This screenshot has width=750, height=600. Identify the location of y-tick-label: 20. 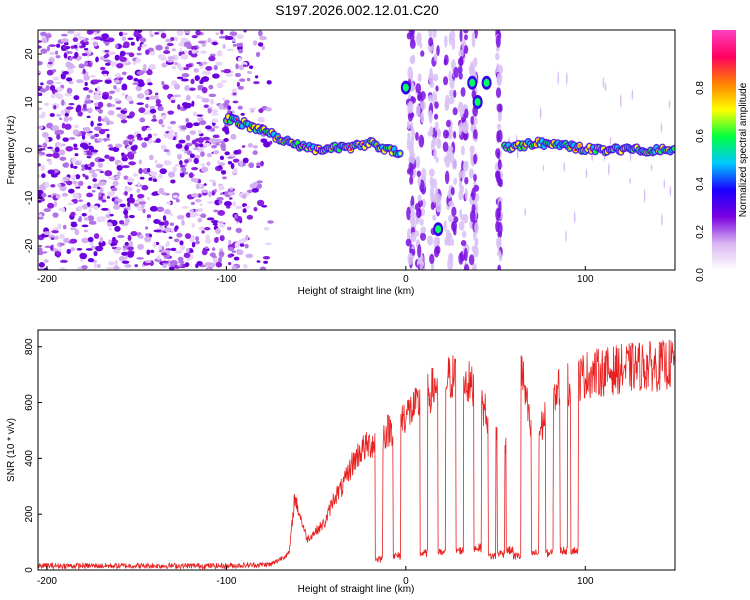
(29, 54).